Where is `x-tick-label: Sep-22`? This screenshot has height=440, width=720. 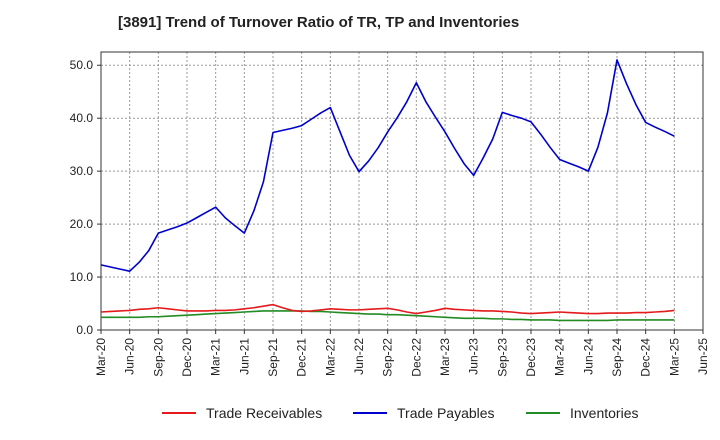
x-tick-label: Sep-22 is located at coordinates (388, 357).